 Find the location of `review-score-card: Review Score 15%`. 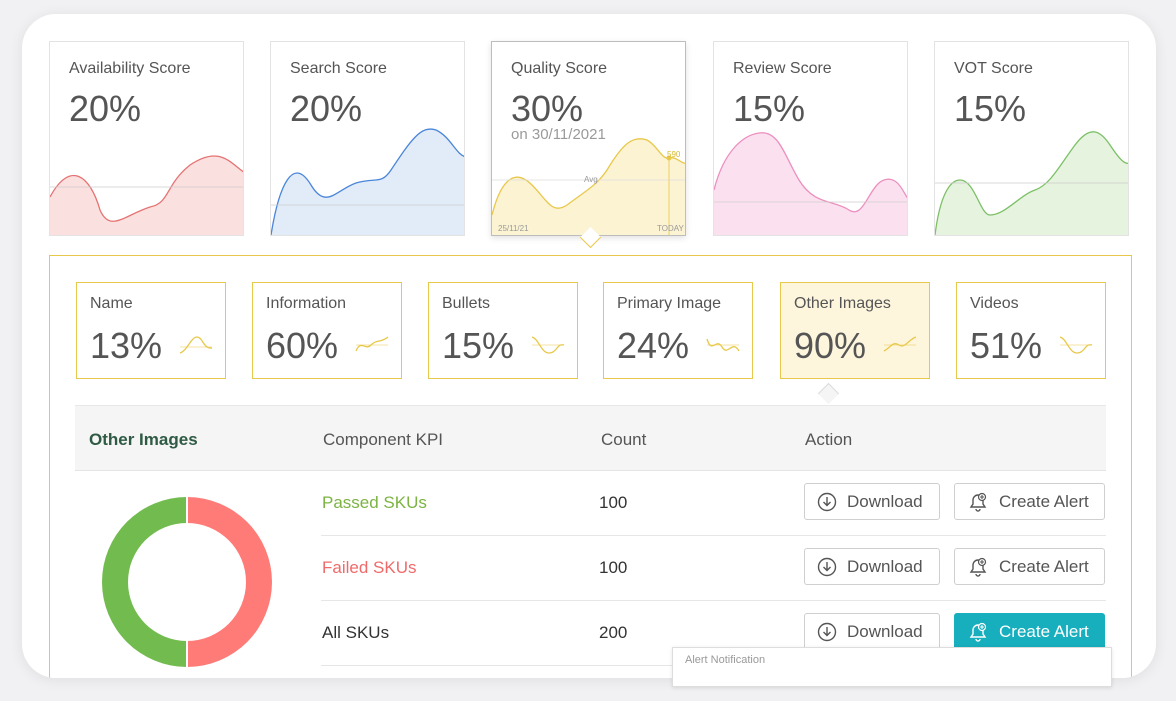

review-score-card: Review Score 15% is located at coordinates (810, 138).